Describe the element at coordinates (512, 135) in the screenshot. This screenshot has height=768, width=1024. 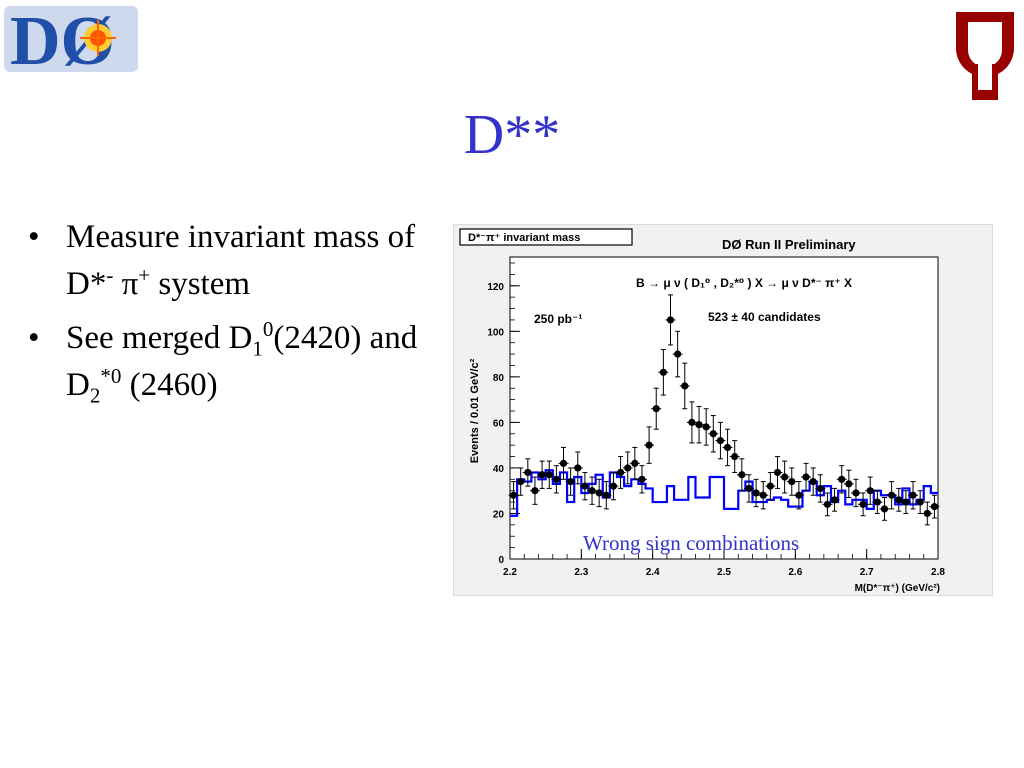
I see `slide-title: D**` at that location.